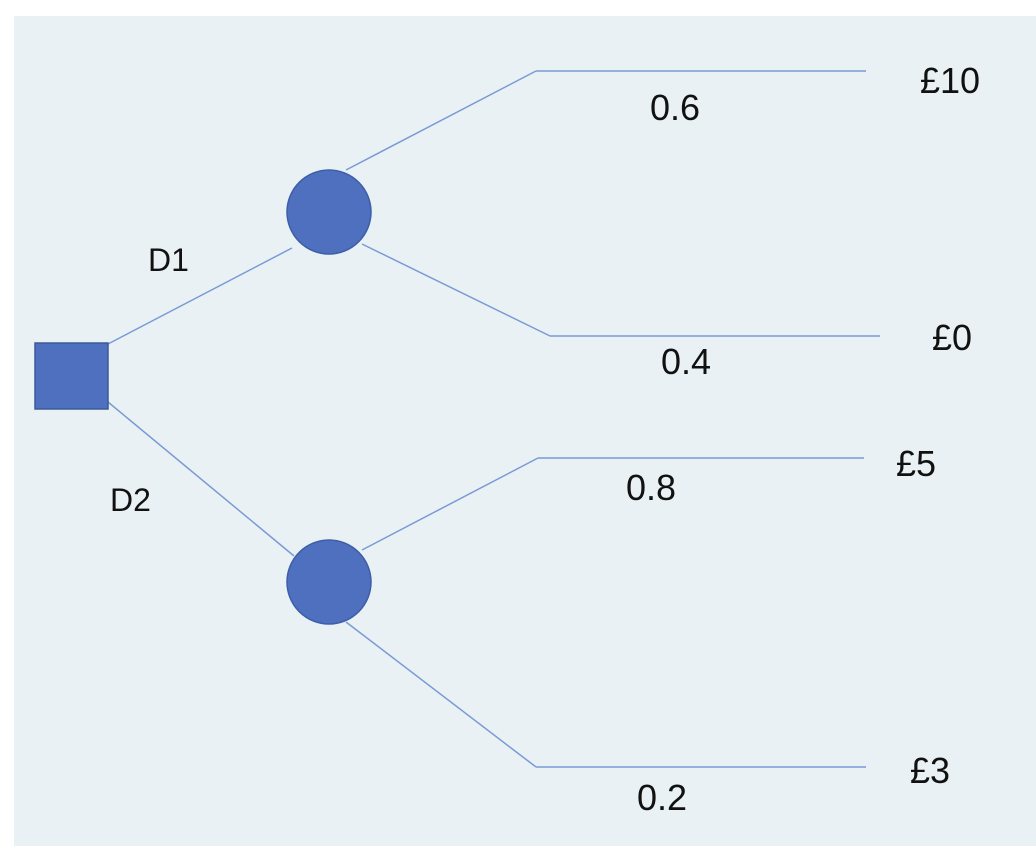 Image resolution: width=1036 pixels, height=858 pixels. I want to click on chance-node-d2, so click(329, 582).